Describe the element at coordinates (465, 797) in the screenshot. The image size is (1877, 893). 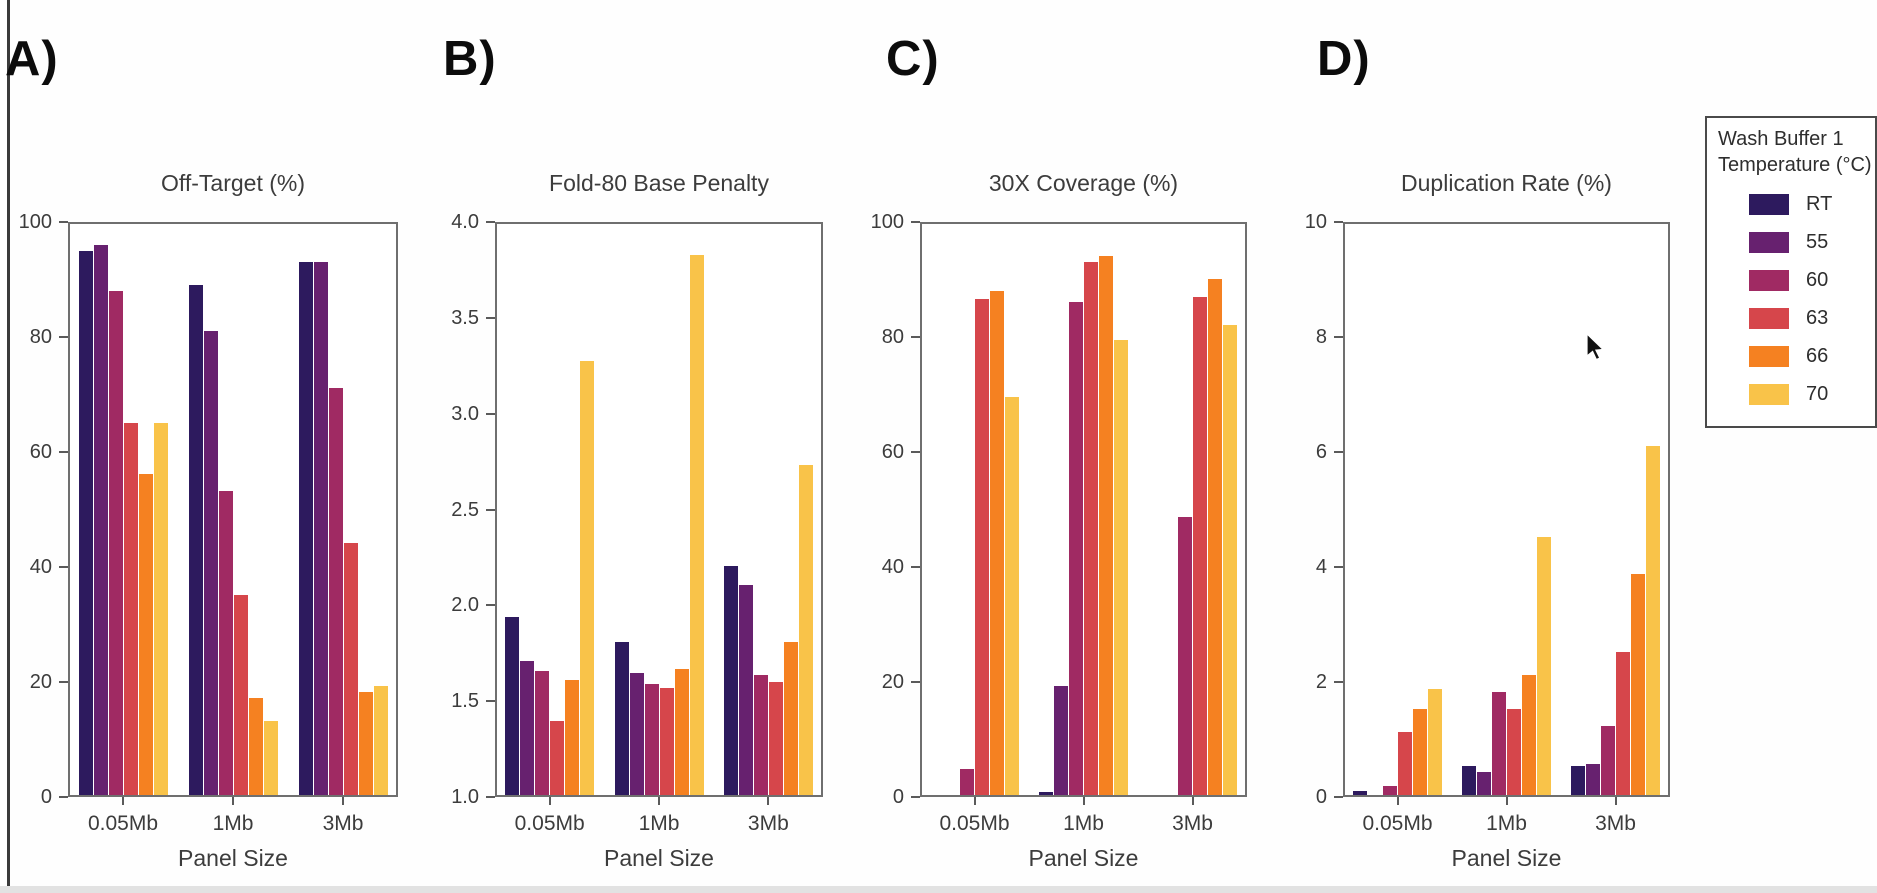
I see `y-tick-label: 1.0` at that location.